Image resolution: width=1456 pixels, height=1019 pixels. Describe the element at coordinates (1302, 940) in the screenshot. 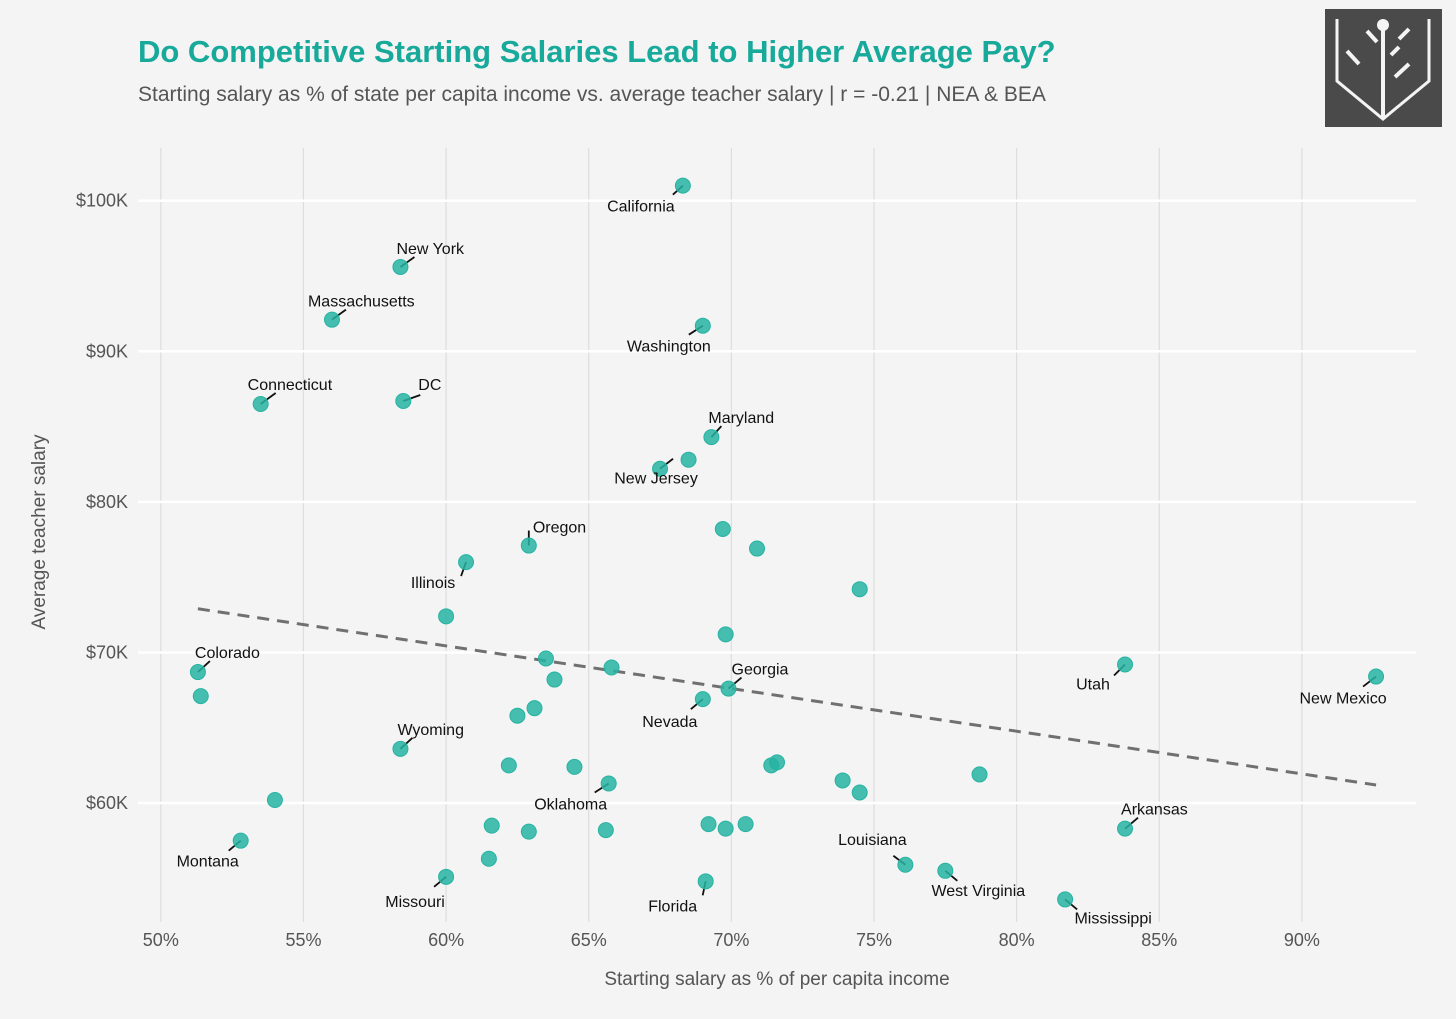

I see `x-tick-label: 90%` at that location.